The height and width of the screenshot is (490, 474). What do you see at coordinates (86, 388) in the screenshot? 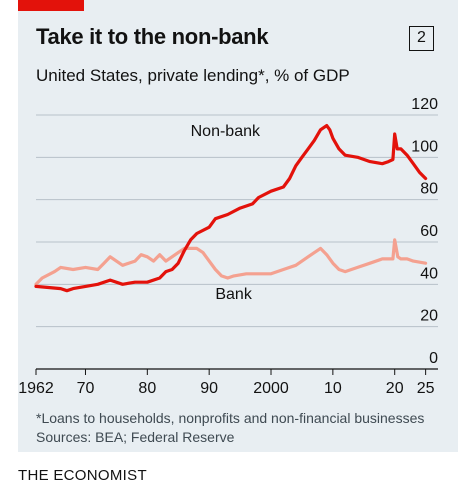
I see `x-tick-label: 70` at bounding box center [86, 388].